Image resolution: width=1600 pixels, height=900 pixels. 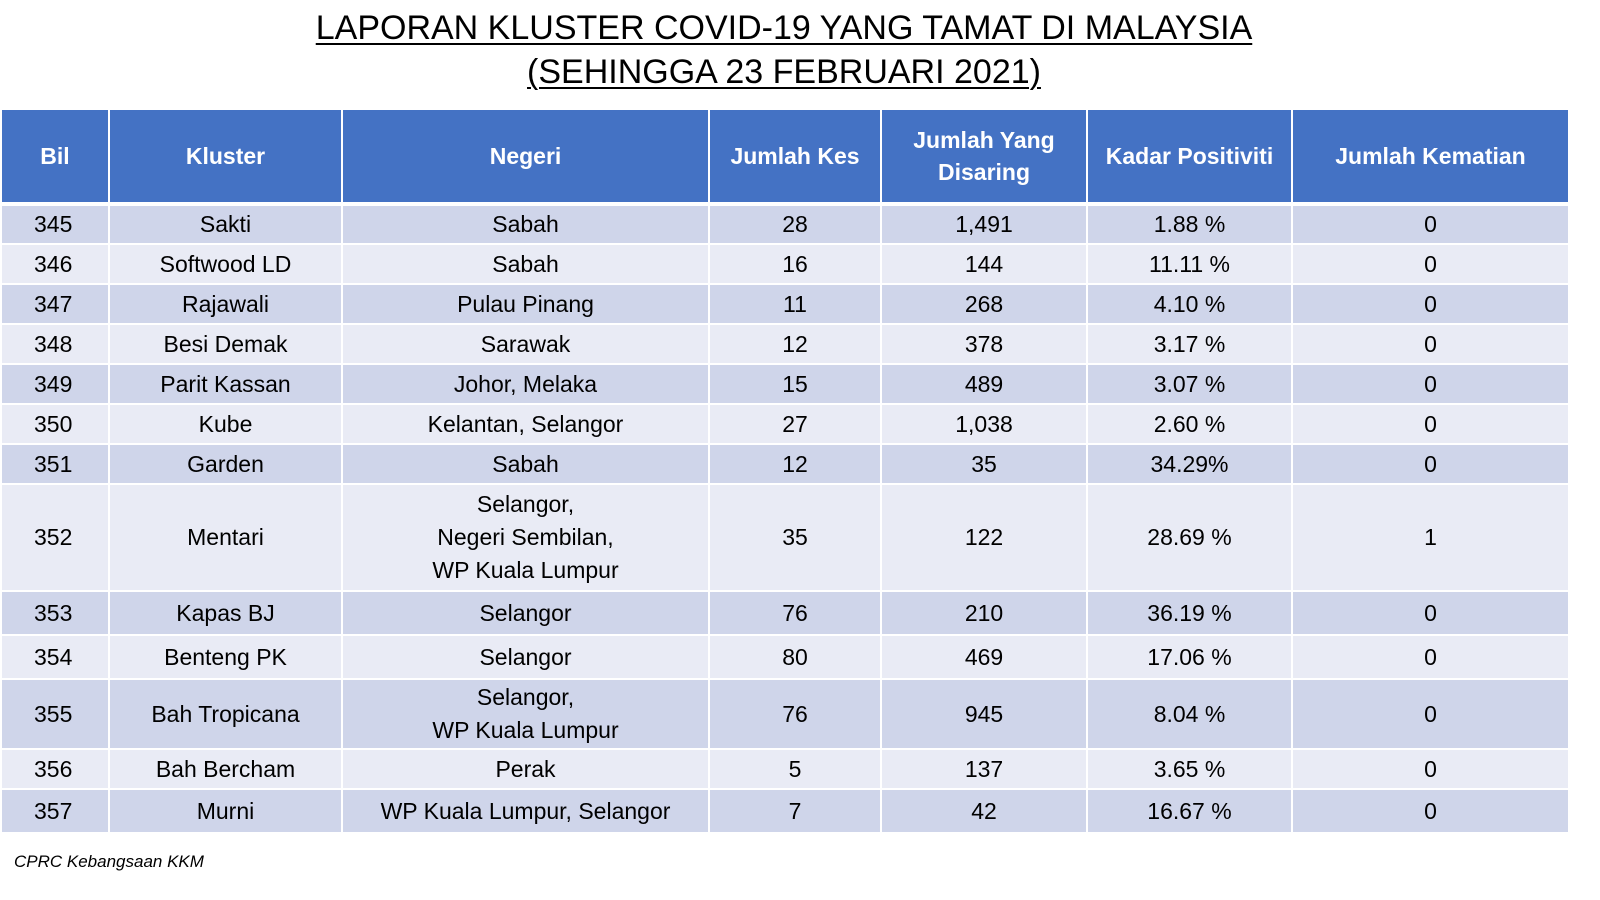 I want to click on cell-jumlah-disaring: 469, so click(x=984, y=657).